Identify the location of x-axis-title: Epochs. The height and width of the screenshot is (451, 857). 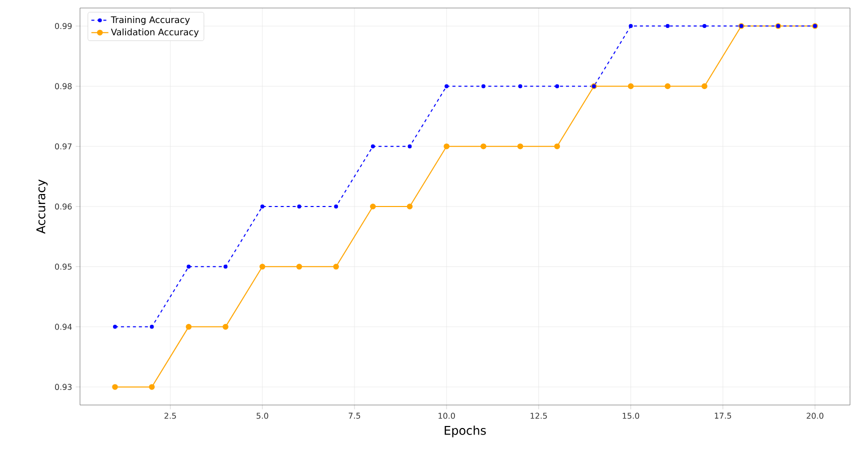
(465, 432).